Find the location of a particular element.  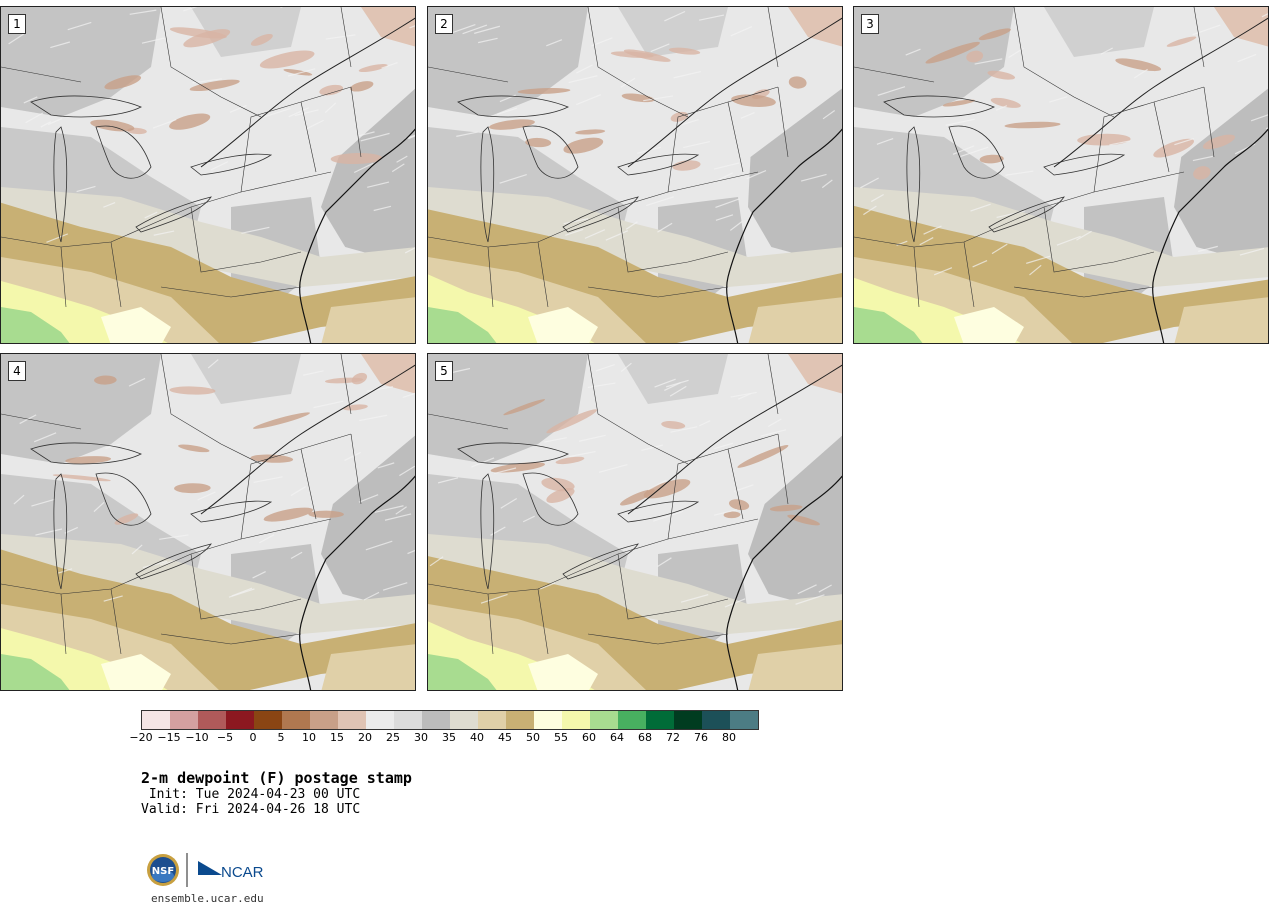

ncar-logo-text: NCAR is located at coordinates (242, 872).